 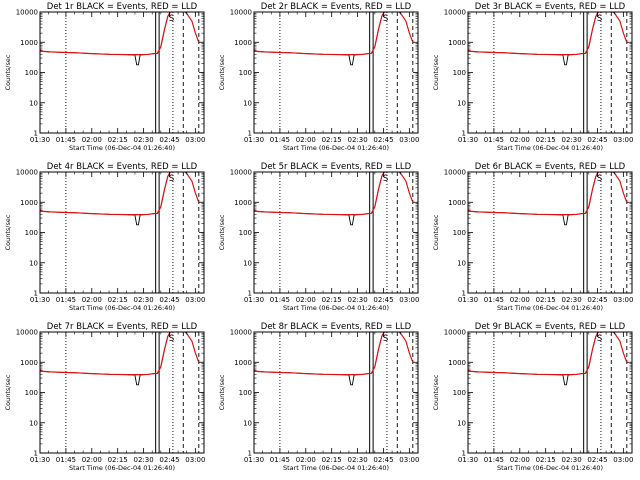 What do you see at coordinates (336, 7) in the screenshot?
I see `chart-title: Det 2r BLACK = Events, RED = LLD` at bounding box center [336, 7].